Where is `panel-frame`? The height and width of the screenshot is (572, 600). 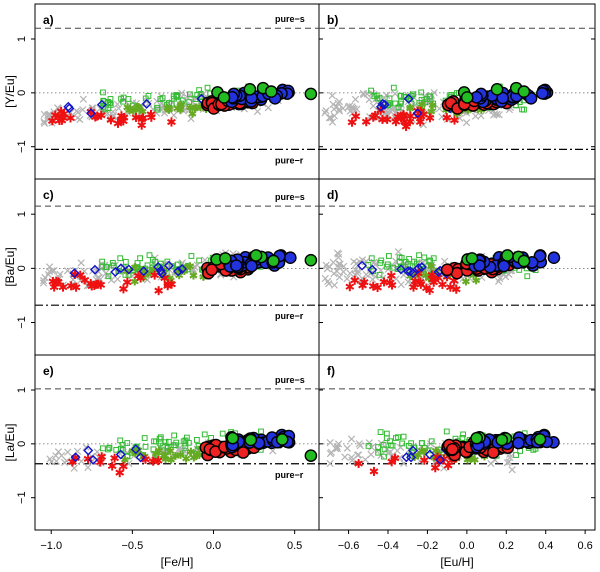
panel-frame is located at coordinates (457, 442).